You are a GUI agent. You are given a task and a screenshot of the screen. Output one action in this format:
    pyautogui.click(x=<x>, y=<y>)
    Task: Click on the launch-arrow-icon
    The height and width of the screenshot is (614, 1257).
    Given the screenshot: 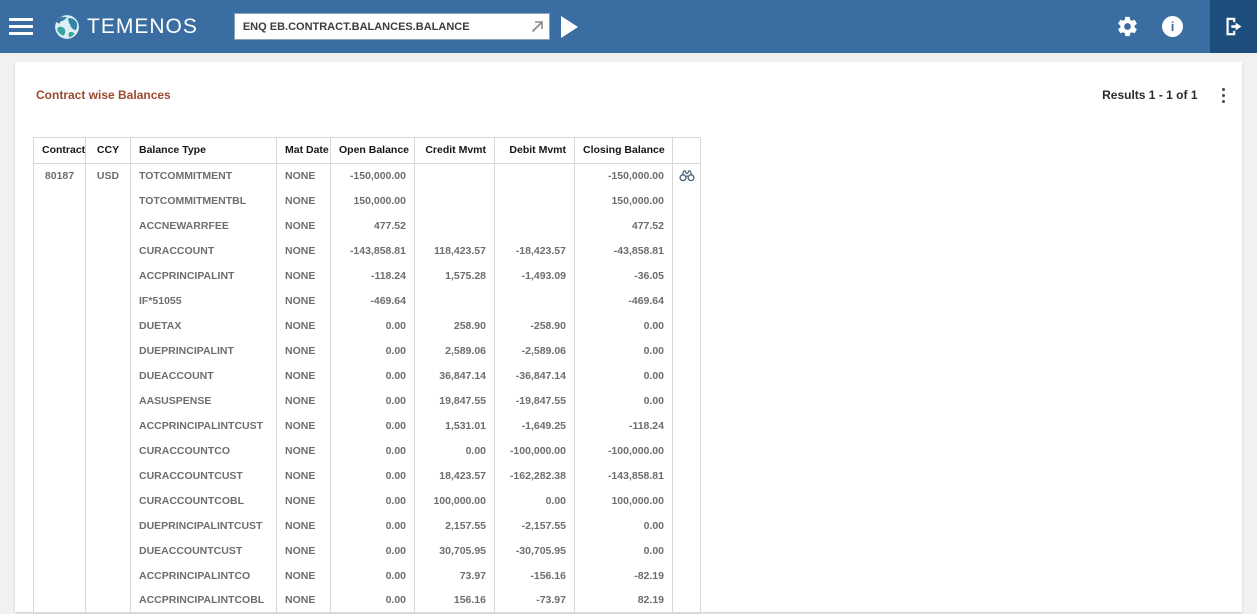 What is the action you would take?
    pyautogui.click(x=537, y=27)
    